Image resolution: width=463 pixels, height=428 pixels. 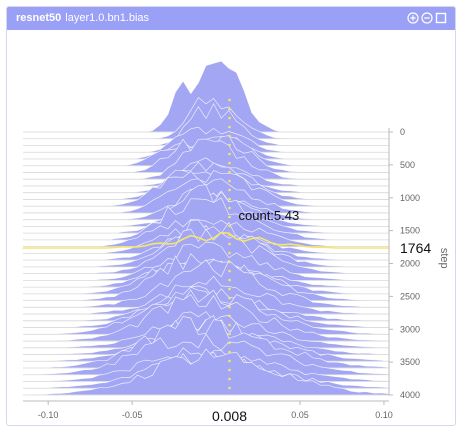 I want to click on zoom-in-icon, so click(x=413, y=18).